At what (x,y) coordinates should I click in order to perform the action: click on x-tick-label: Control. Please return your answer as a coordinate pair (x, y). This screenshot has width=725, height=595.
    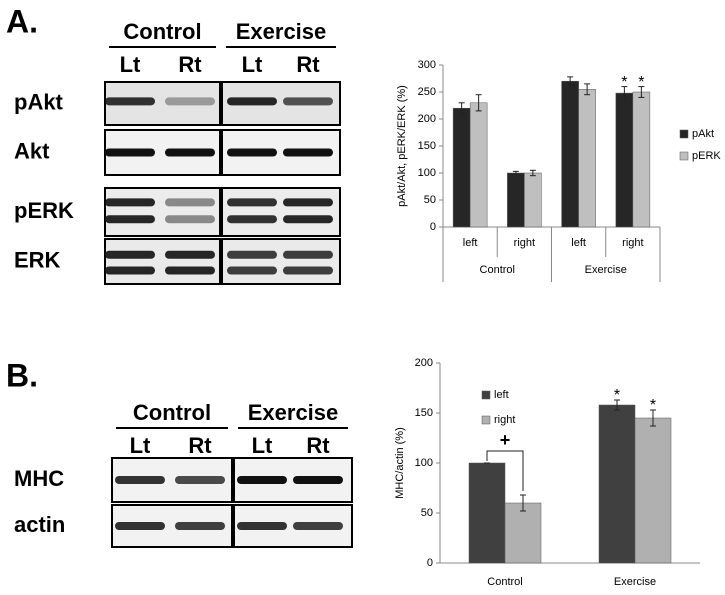
    Looking at the image, I should click on (504, 582).